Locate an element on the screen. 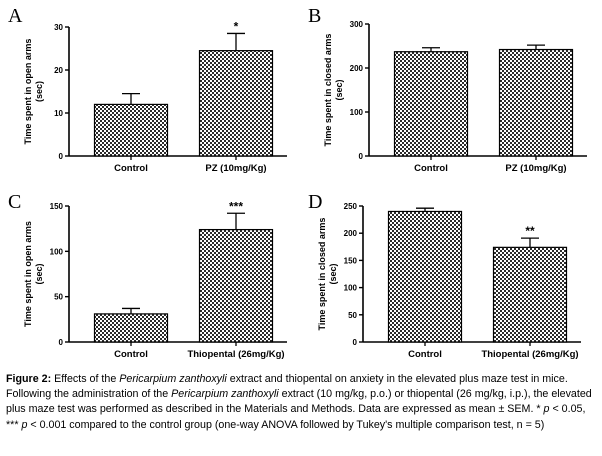 The height and width of the screenshot is (456, 602). caption-species-1: Pericarpium zanthoxyli is located at coordinates (173, 379).